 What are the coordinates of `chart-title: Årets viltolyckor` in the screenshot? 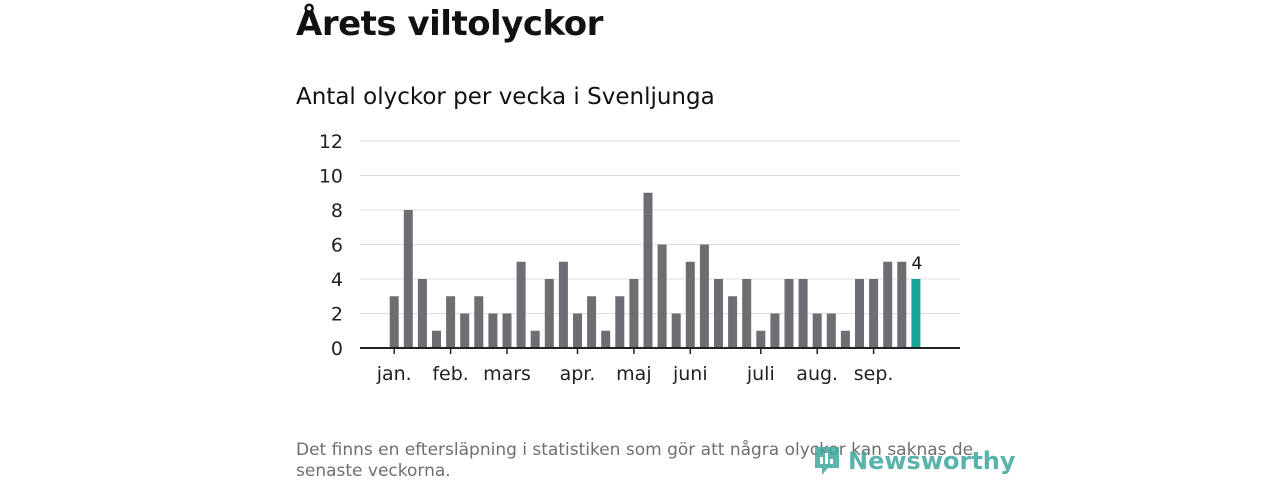 It's located at (449, 24).